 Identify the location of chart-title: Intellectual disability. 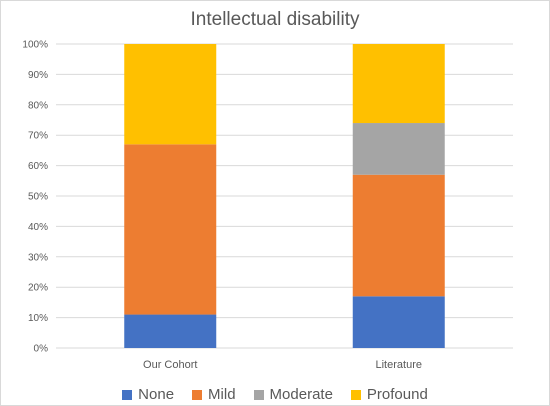
(275, 19).